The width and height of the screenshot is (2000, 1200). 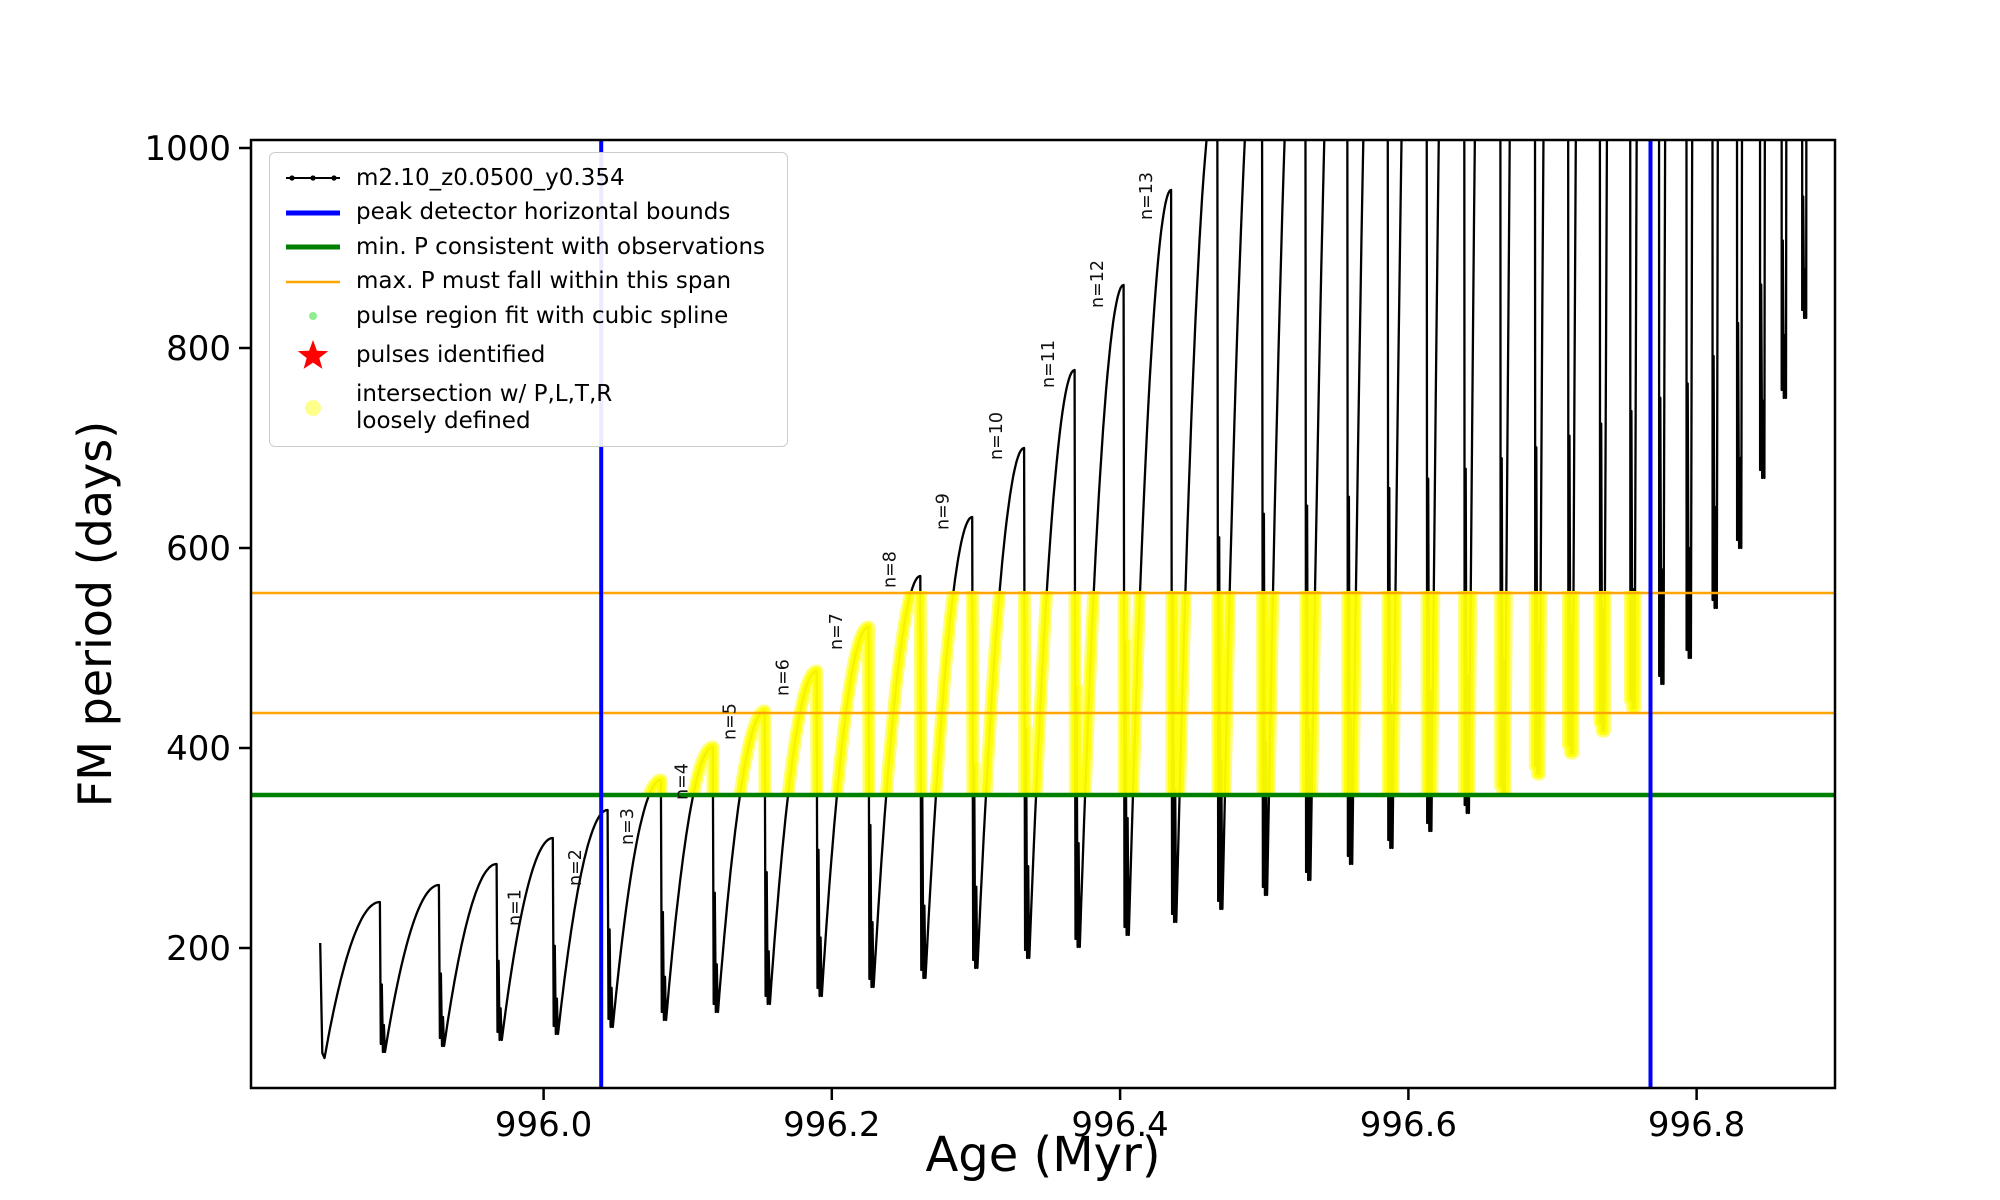 I want to click on legend-entry: pulse region fit with cubic spline, so click(x=524, y=316).